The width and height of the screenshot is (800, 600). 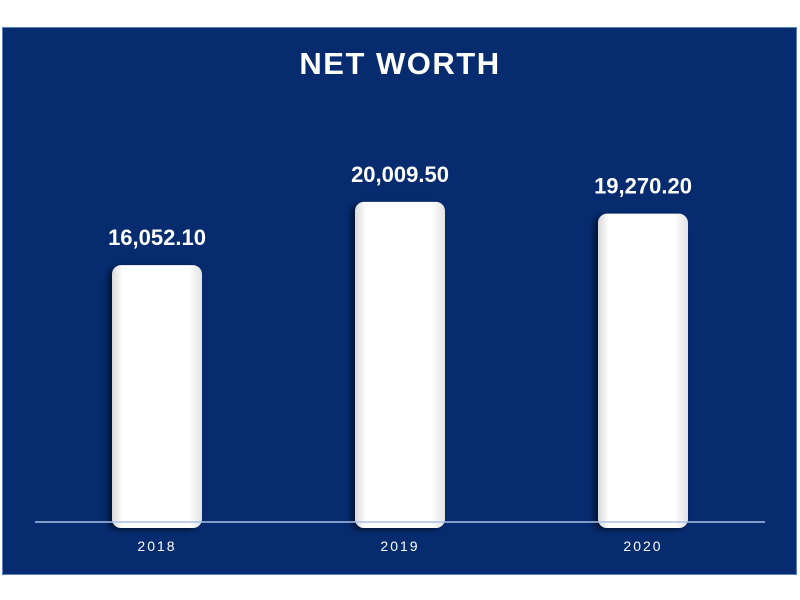 I want to click on x-tick-label-2020: 2020, so click(x=642, y=546).